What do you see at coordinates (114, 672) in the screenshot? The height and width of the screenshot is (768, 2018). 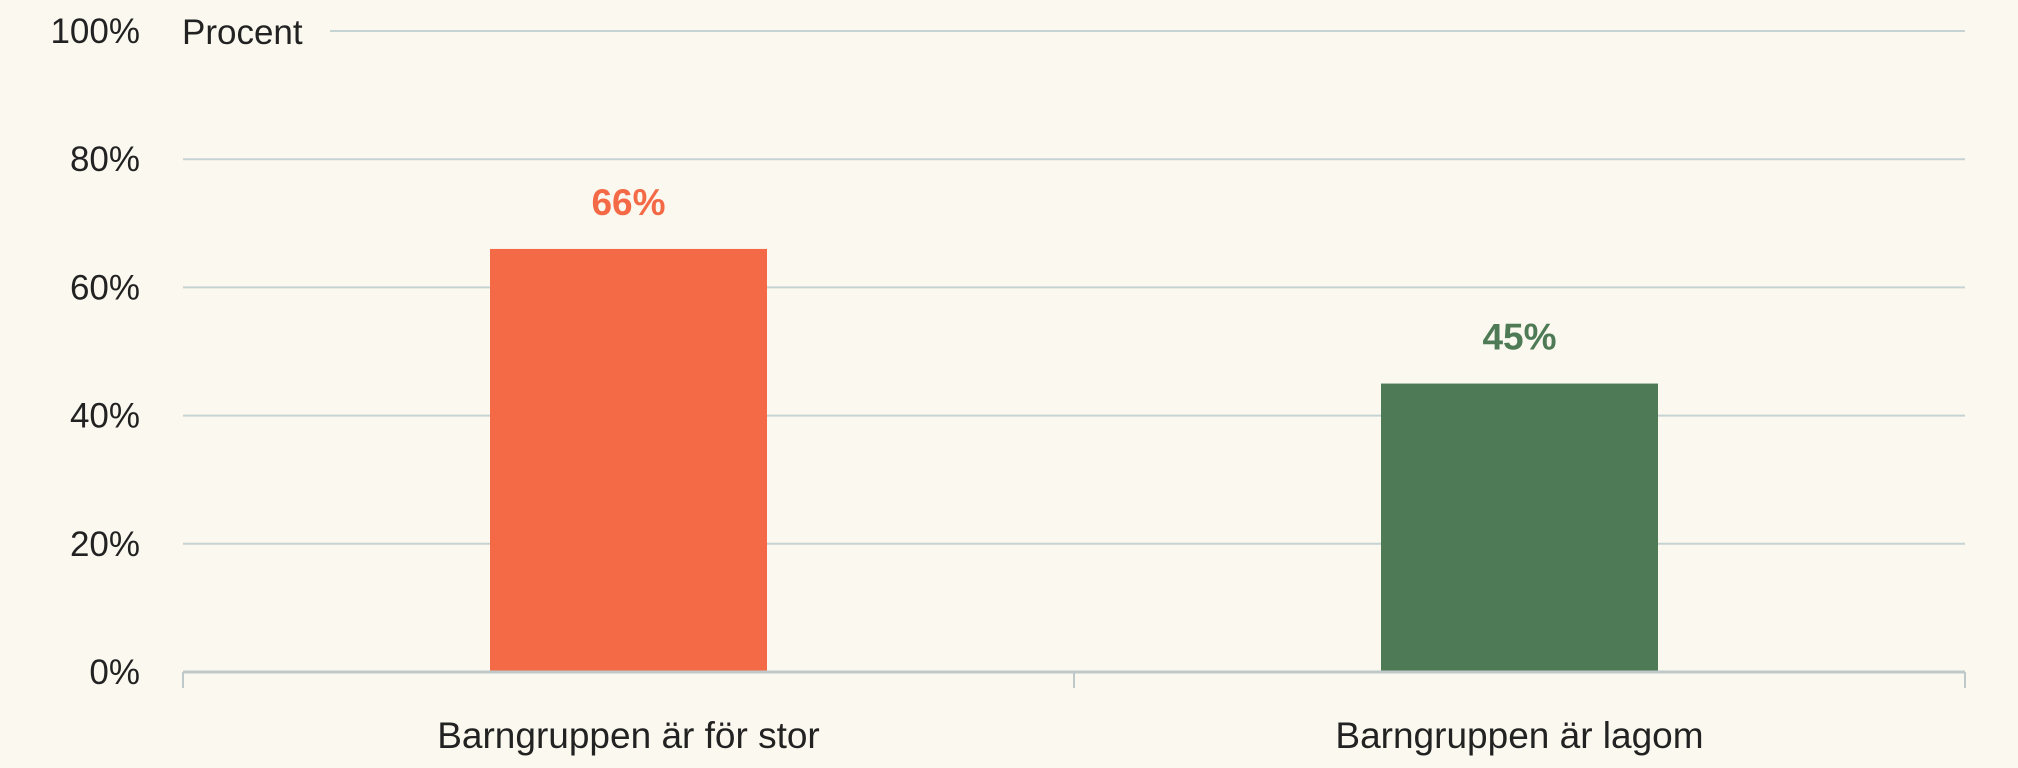 I see `y-tick-label: 0%` at bounding box center [114, 672].